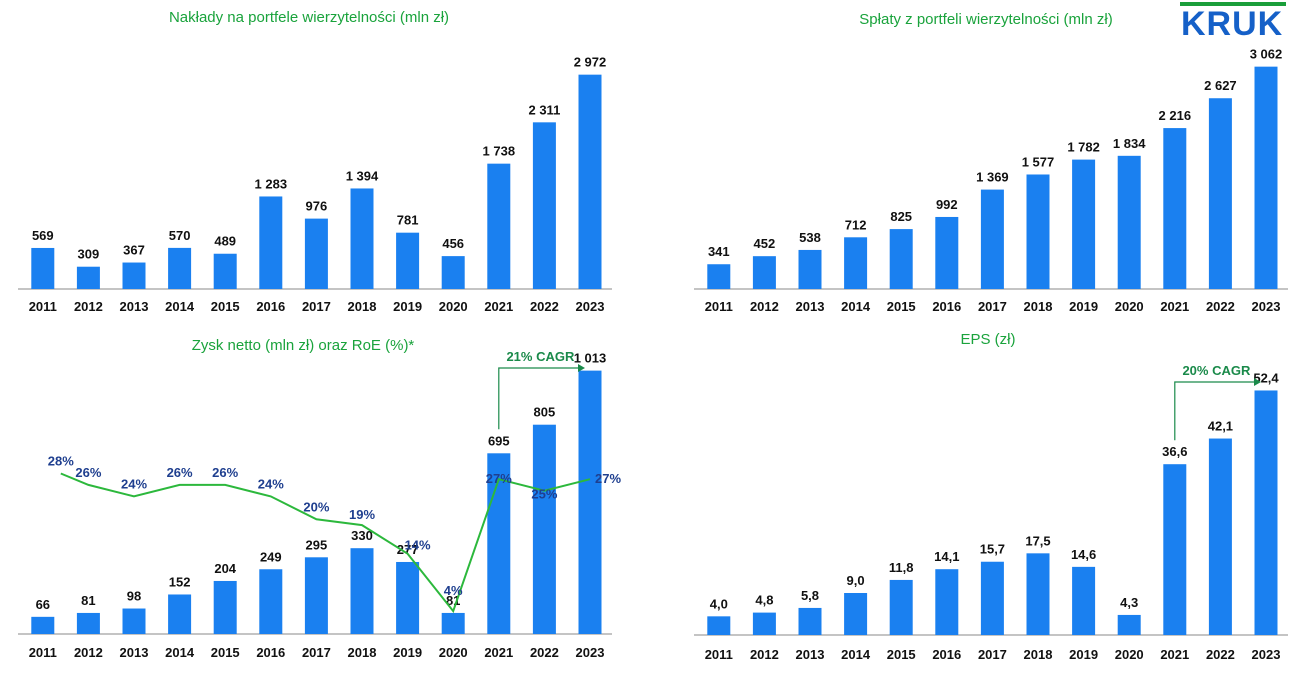 The height and width of the screenshot is (680, 1294). I want to click on roe-label-2013: 24%, so click(134, 483).